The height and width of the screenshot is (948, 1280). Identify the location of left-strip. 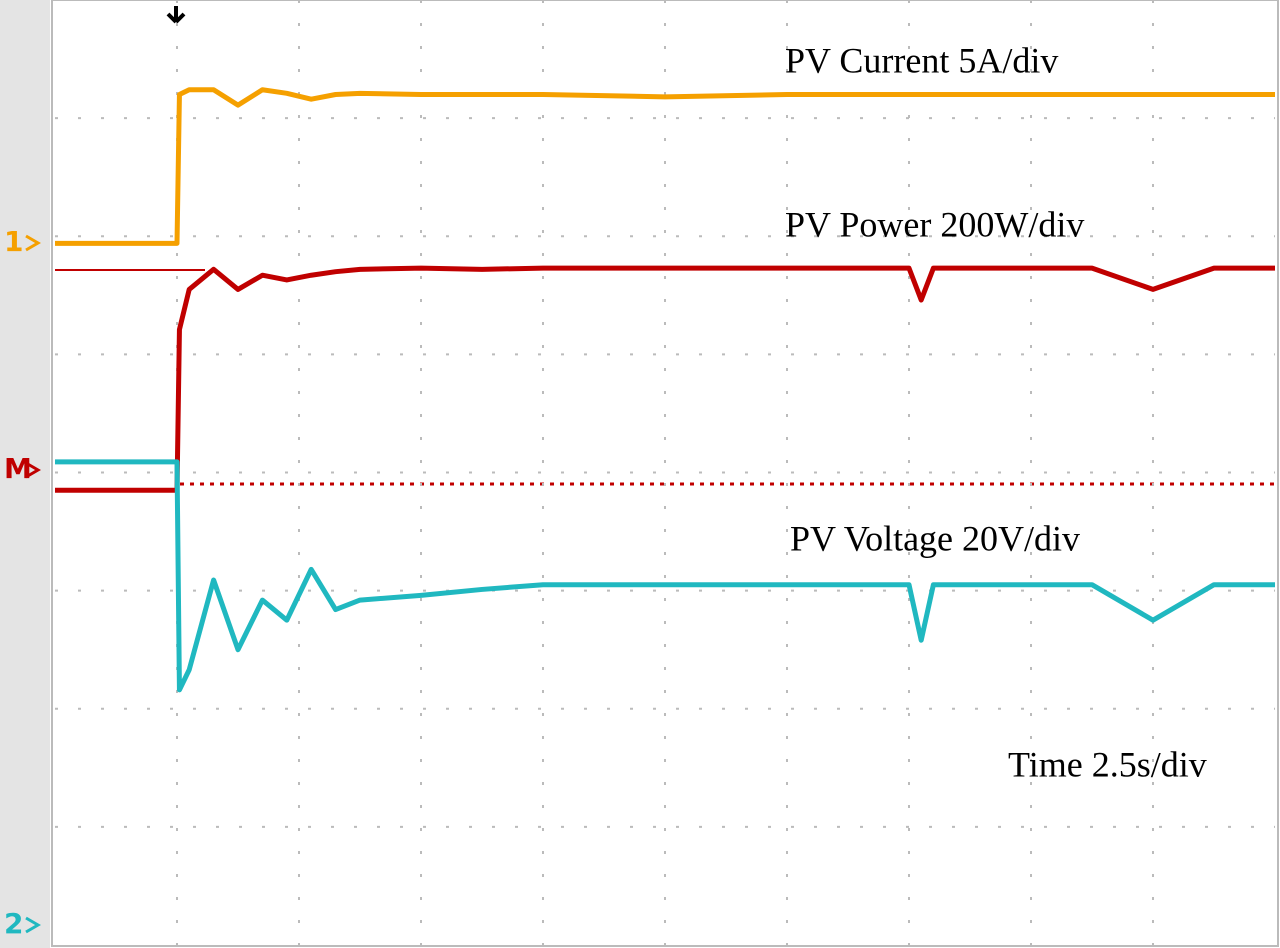
(25, 474).